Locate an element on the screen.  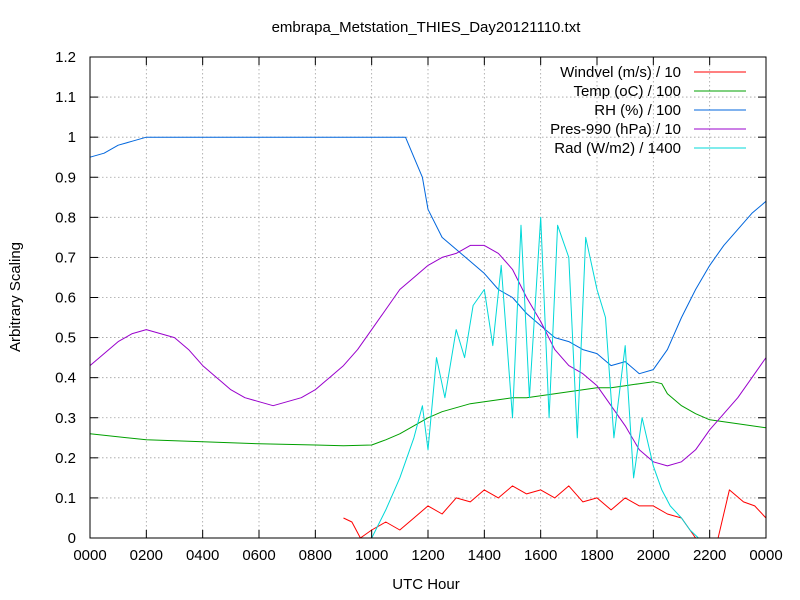
x-tick-label: 0400 is located at coordinates (202, 555).